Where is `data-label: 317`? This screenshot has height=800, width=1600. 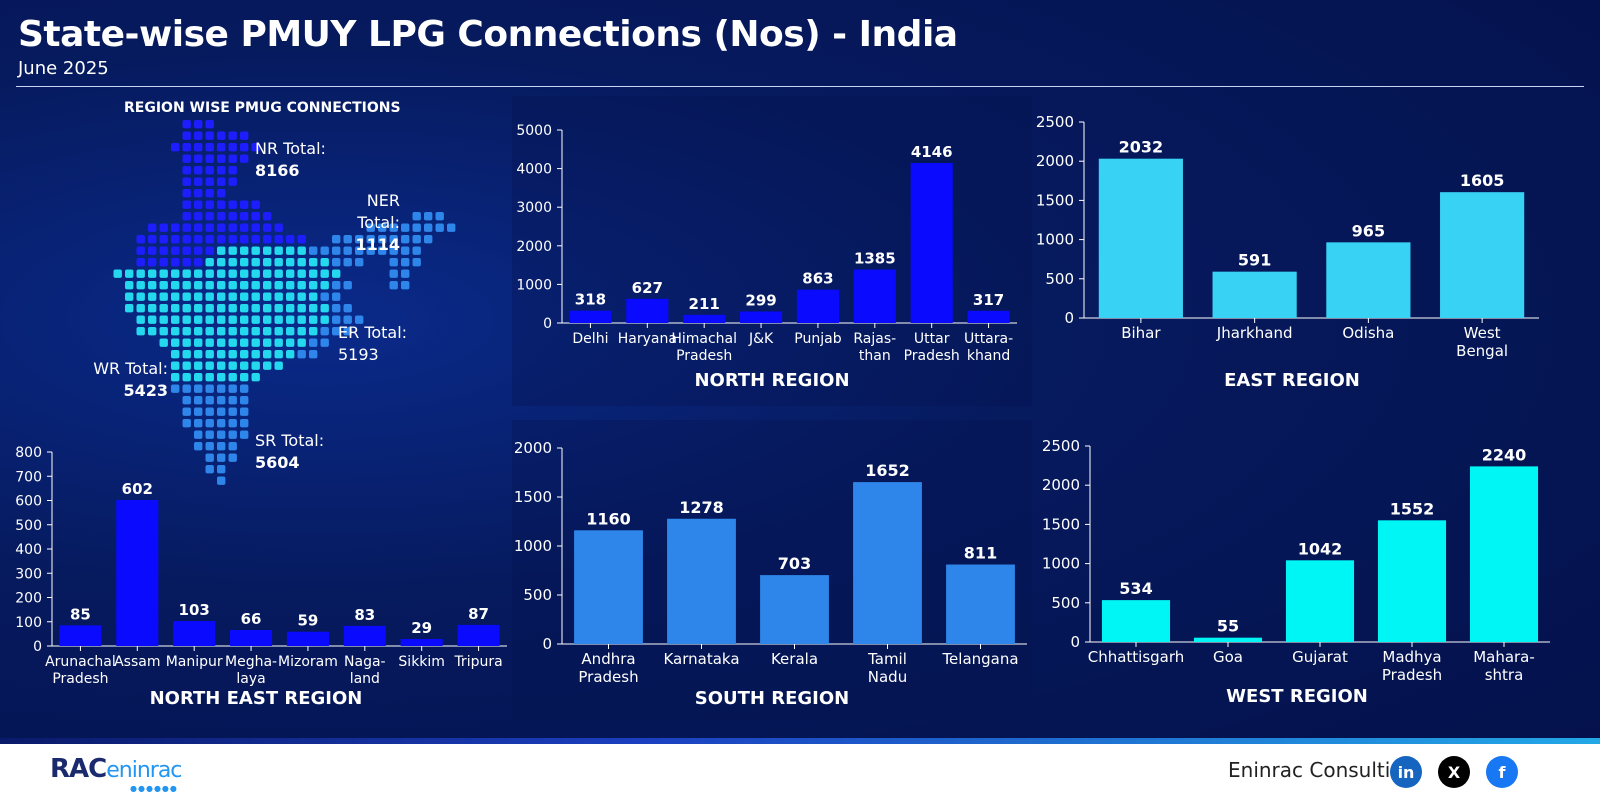
data-label: 317 is located at coordinates (988, 300).